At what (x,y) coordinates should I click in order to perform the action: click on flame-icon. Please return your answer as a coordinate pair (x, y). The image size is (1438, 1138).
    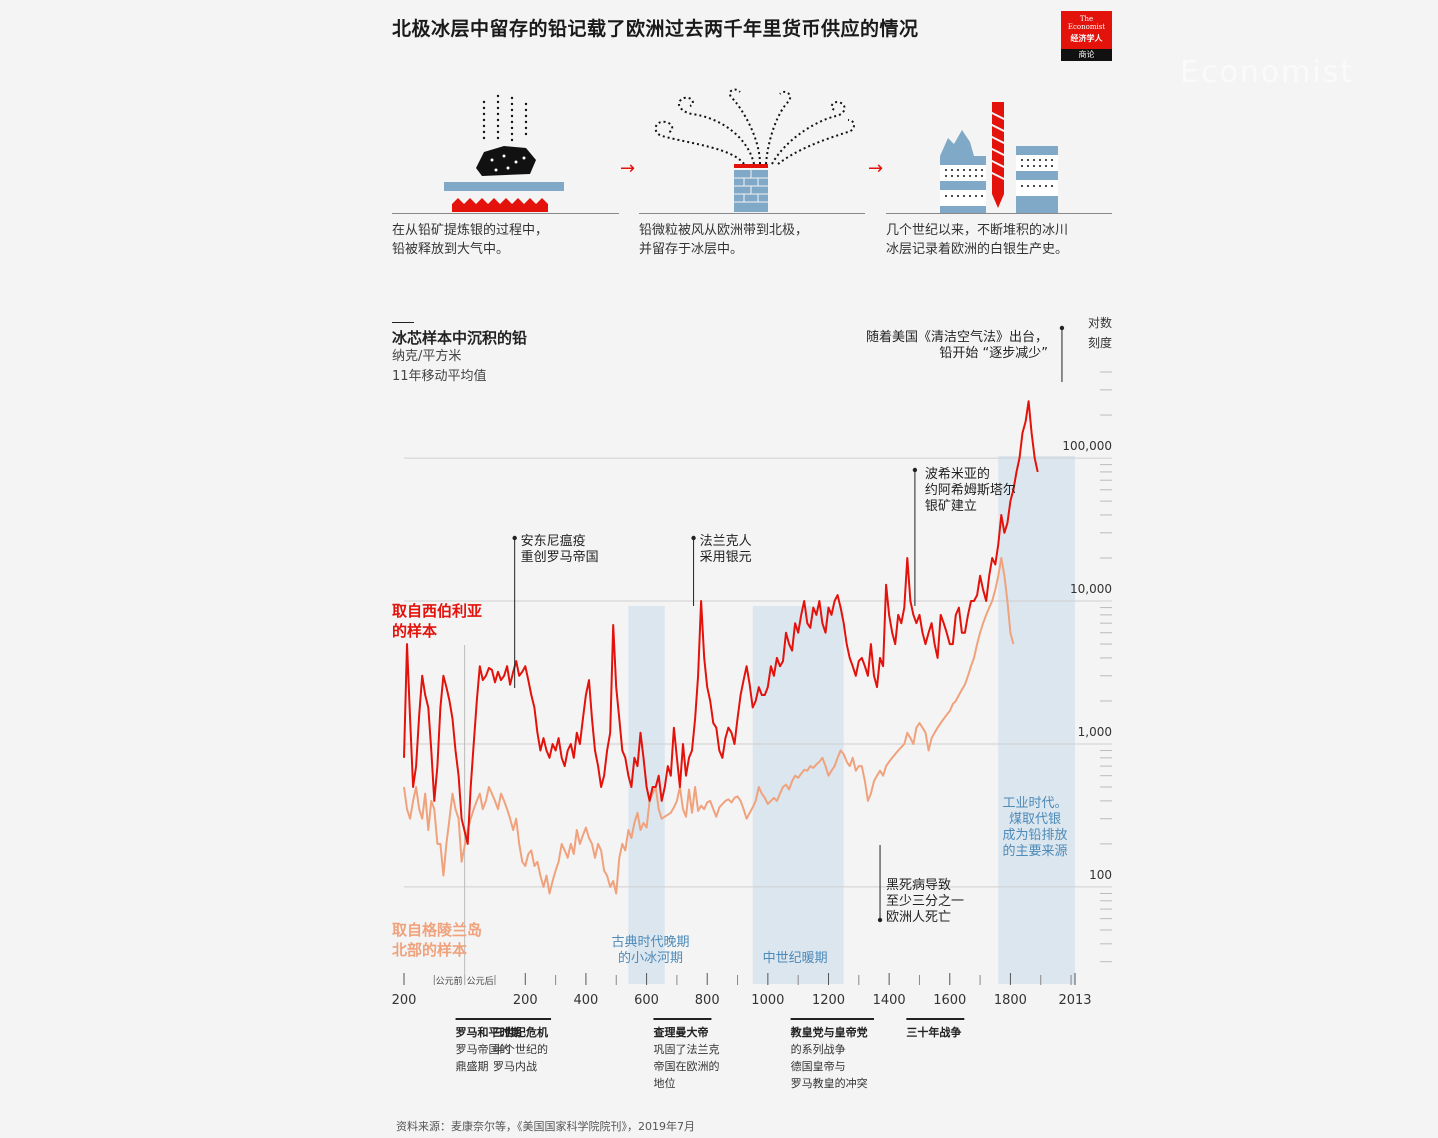
    Looking at the image, I should click on (500, 205).